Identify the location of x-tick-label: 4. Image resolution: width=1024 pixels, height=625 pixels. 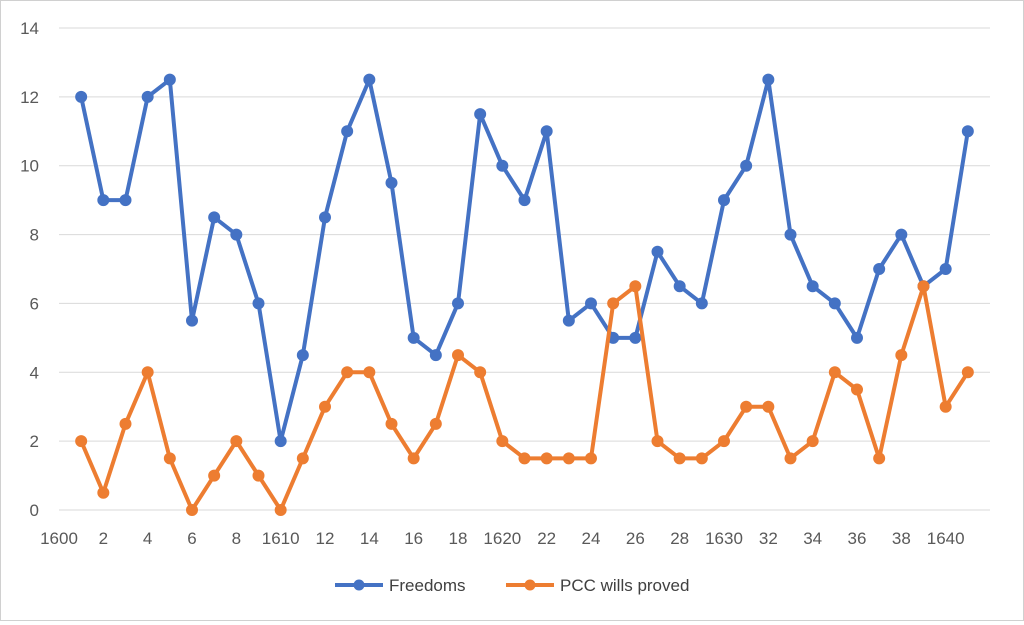
(147, 538).